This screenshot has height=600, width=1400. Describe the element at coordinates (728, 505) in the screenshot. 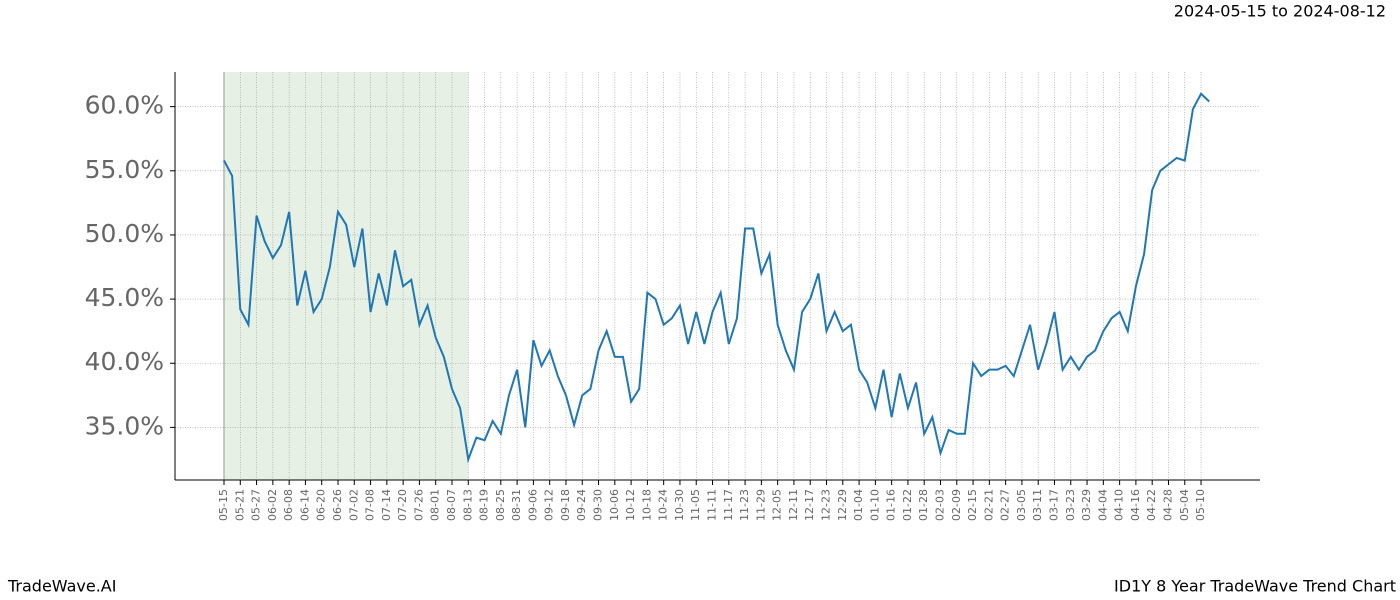

I see `x-tick-label: 11-17` at that location.